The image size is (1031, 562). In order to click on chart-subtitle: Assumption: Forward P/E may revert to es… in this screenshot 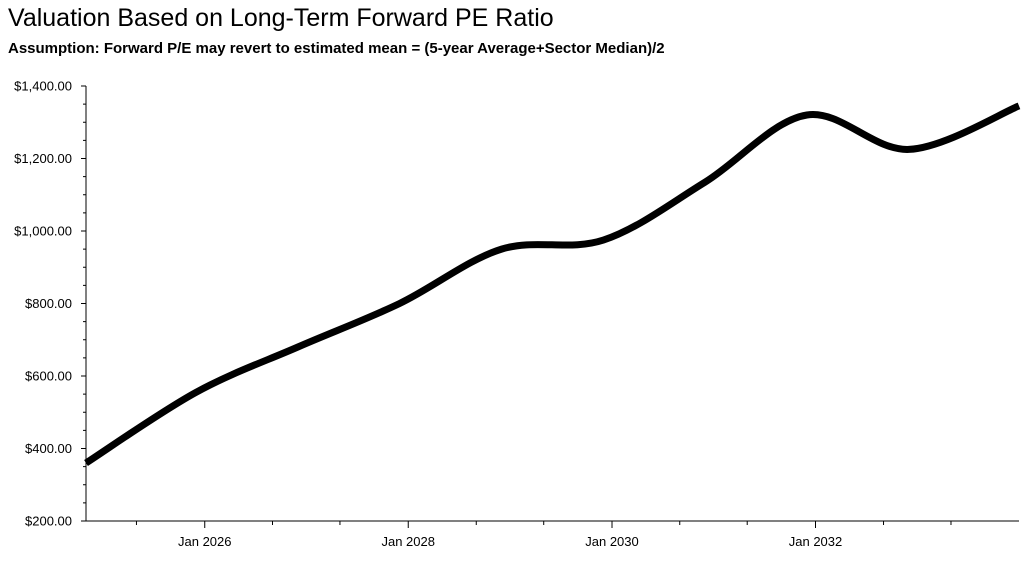, I will do `click(336, 48)`.